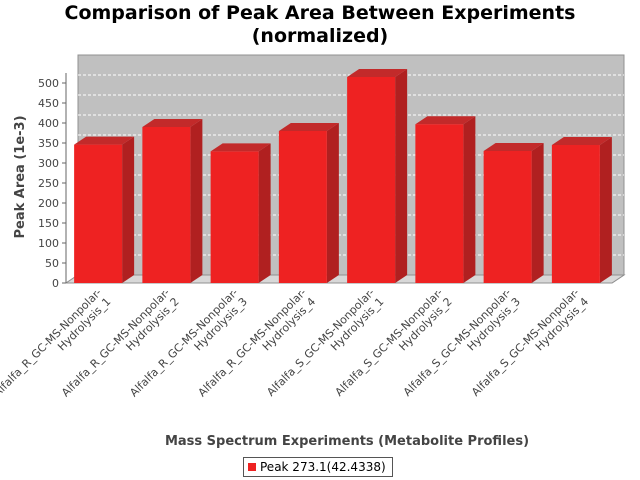 Image resolution: width=640 pixels, height=480 pixels. Describe the element at coordinates (48, 183) in the screenshot. I see `y-tick-label: 250` at that location.